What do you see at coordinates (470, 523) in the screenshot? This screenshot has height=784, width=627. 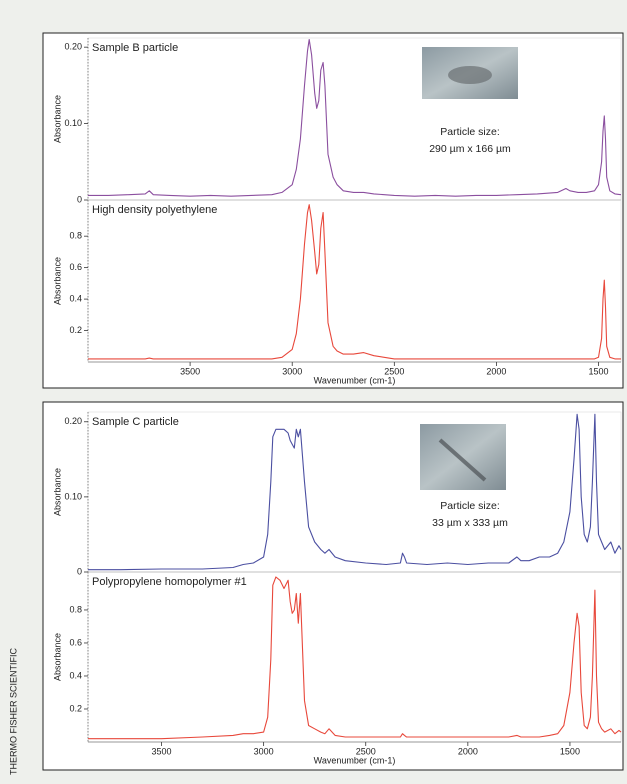 I see `annotation: 33 µm x 333 µm` at bounding box center [470, 523].